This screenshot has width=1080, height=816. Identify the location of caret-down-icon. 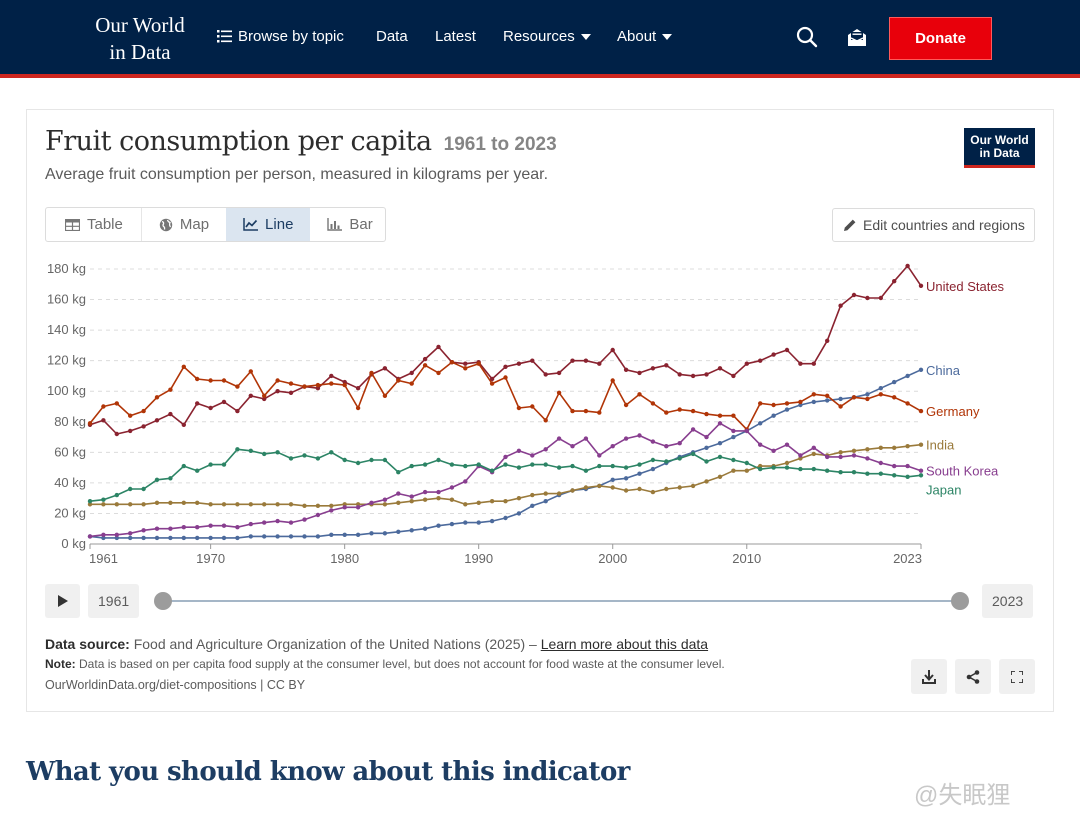
(667, 36).